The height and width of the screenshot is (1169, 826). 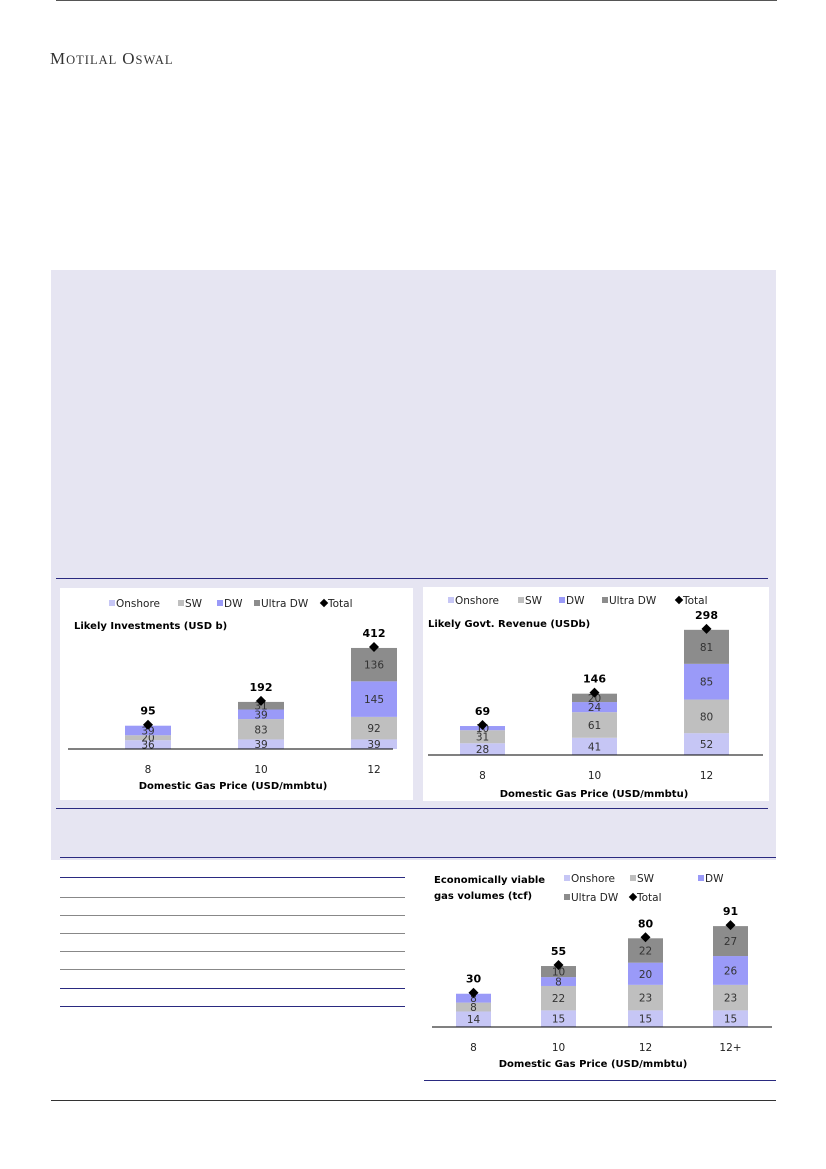 I want to click on brand-letters: OTILAL, so click(x=92, y=60).